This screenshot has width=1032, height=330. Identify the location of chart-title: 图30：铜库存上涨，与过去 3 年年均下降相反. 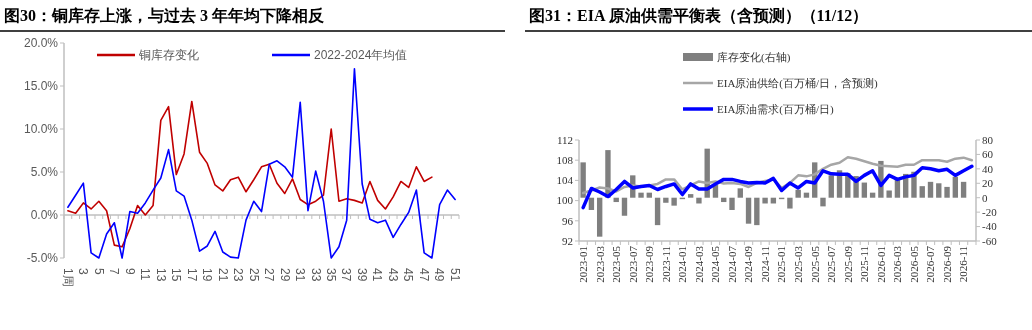
(164, 15).